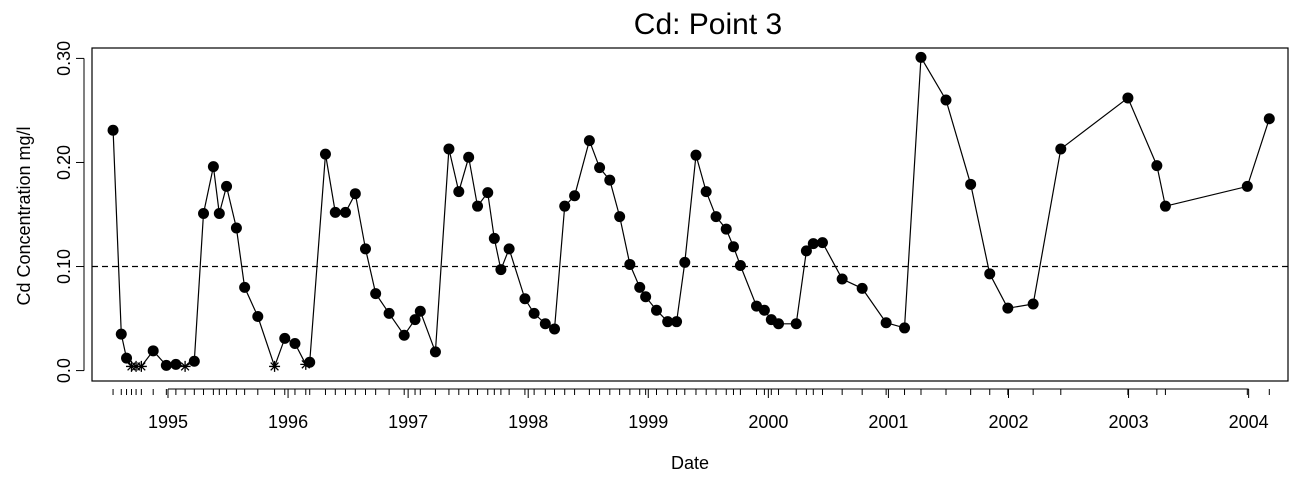 This screenshot has height=478, width=1301. I want to click on x-tick-label: 2004, so click(1249, 422).